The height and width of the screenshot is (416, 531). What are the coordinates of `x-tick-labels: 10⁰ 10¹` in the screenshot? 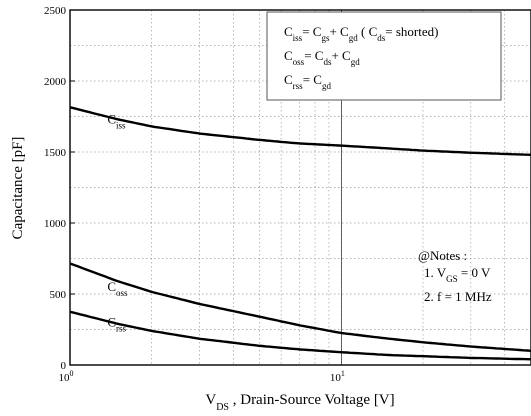 It's located at (202, 376).